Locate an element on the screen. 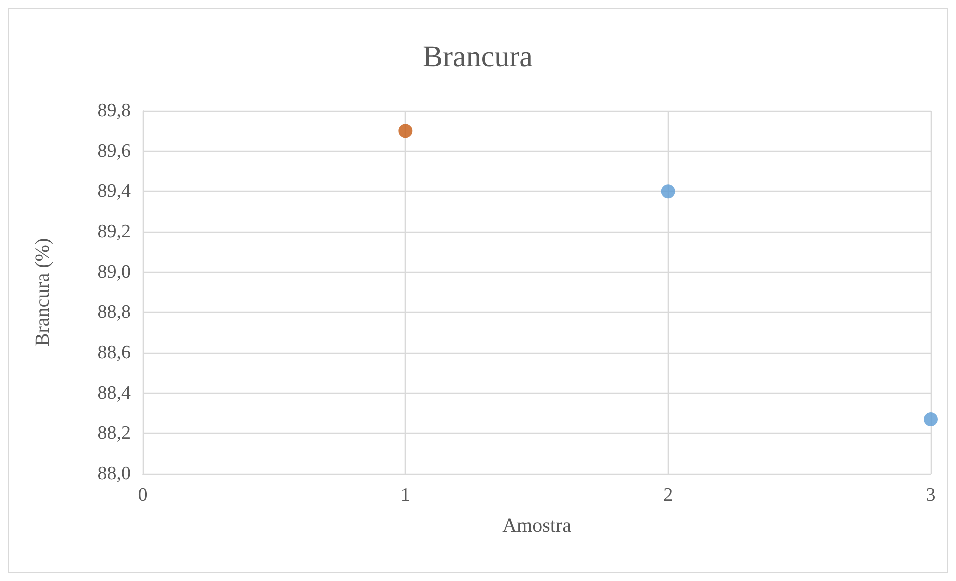 The height and width of the screenshot is (581, 956). x-tick-label: 3 is located at coordinates (931, 495).